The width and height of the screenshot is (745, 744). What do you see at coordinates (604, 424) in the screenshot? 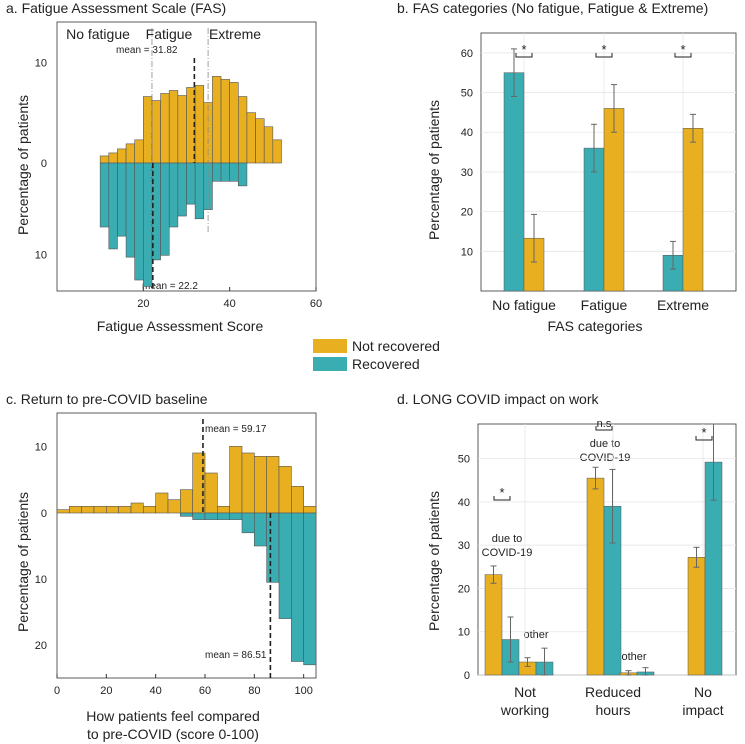
I see `panel-d-significance-label: n.s` at bounding box center [604, 424].